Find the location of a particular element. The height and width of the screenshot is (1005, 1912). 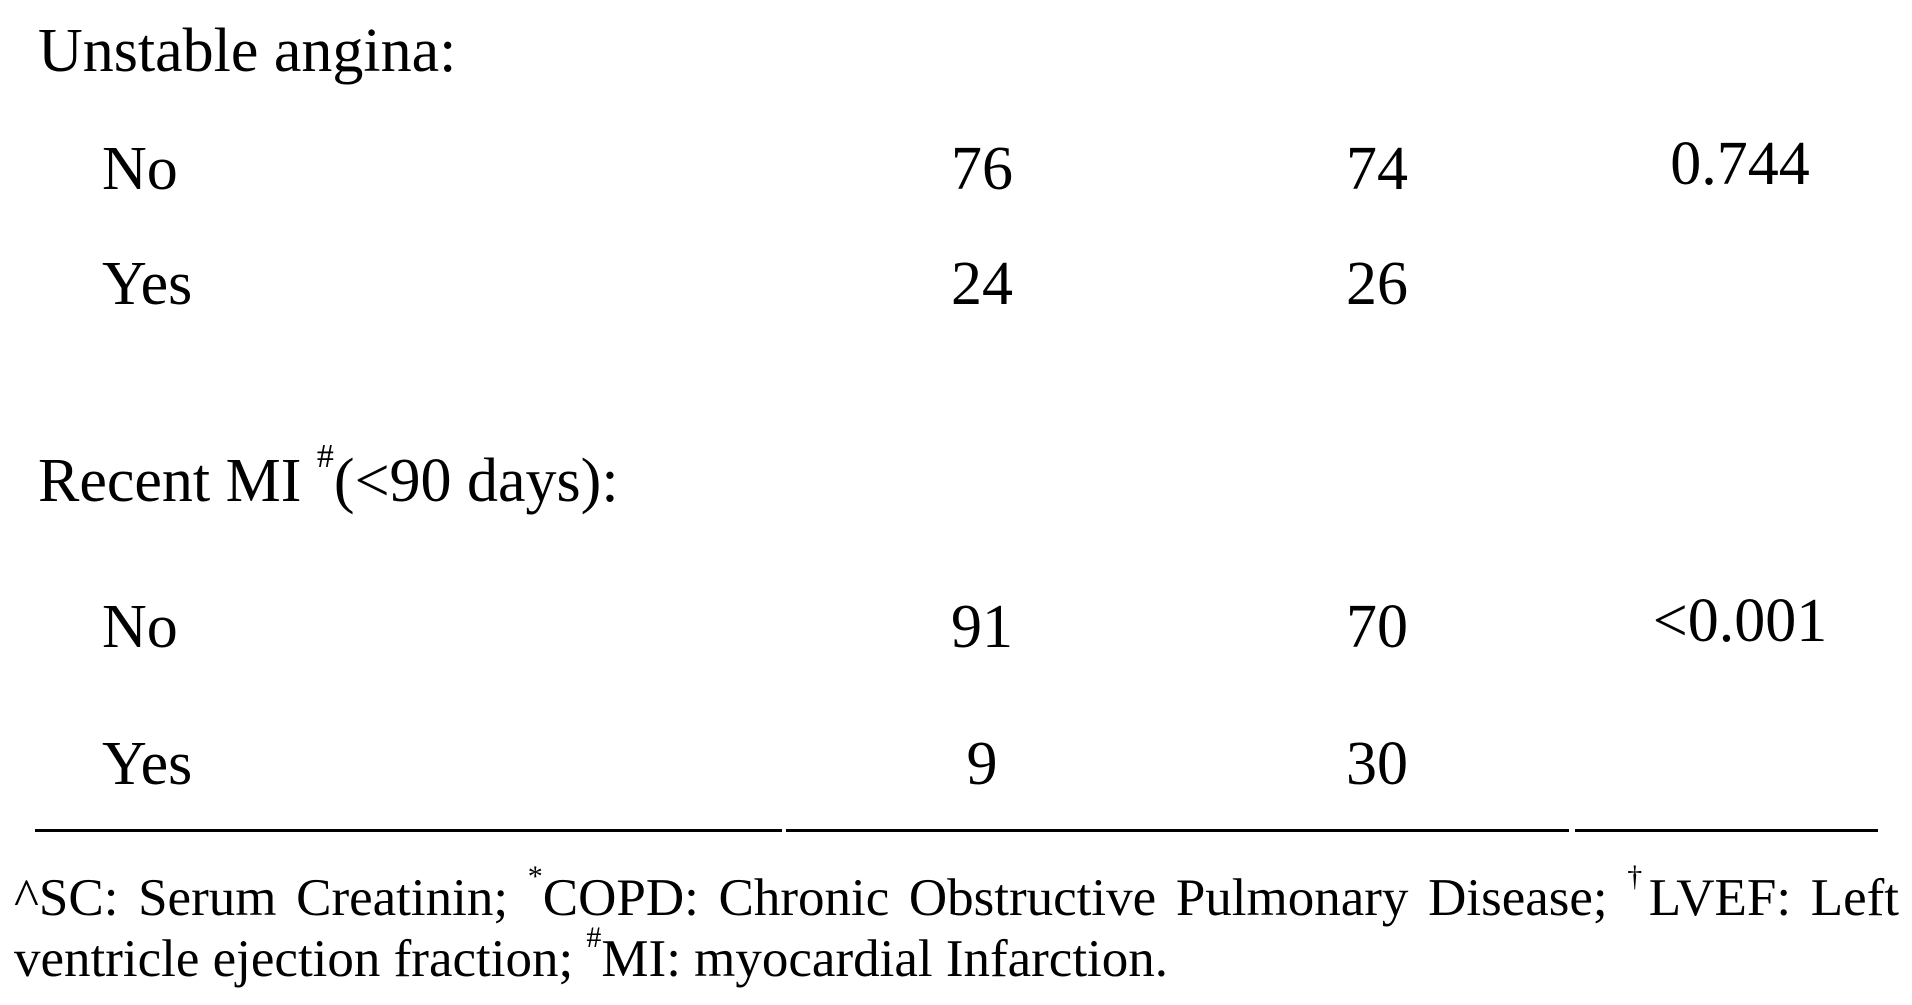

p-value: 0.744 is located at coordinates (1740, 164).